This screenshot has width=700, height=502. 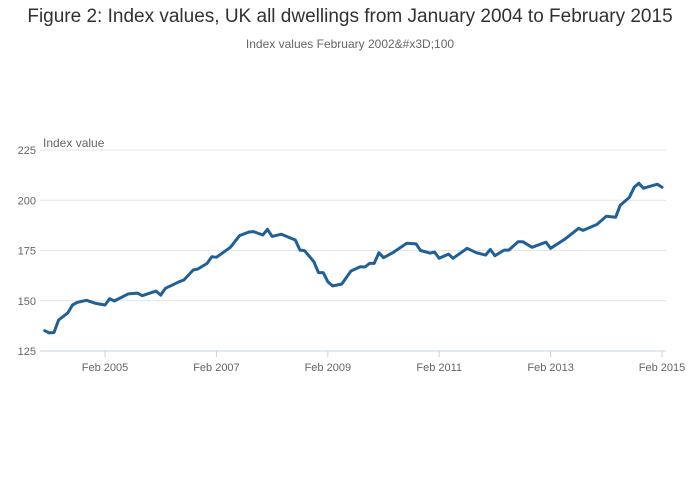 What do you see at coordinates (27, 151) in the screenshot?
I see `y-tick-label: 225` at bounding box center [27, 151].